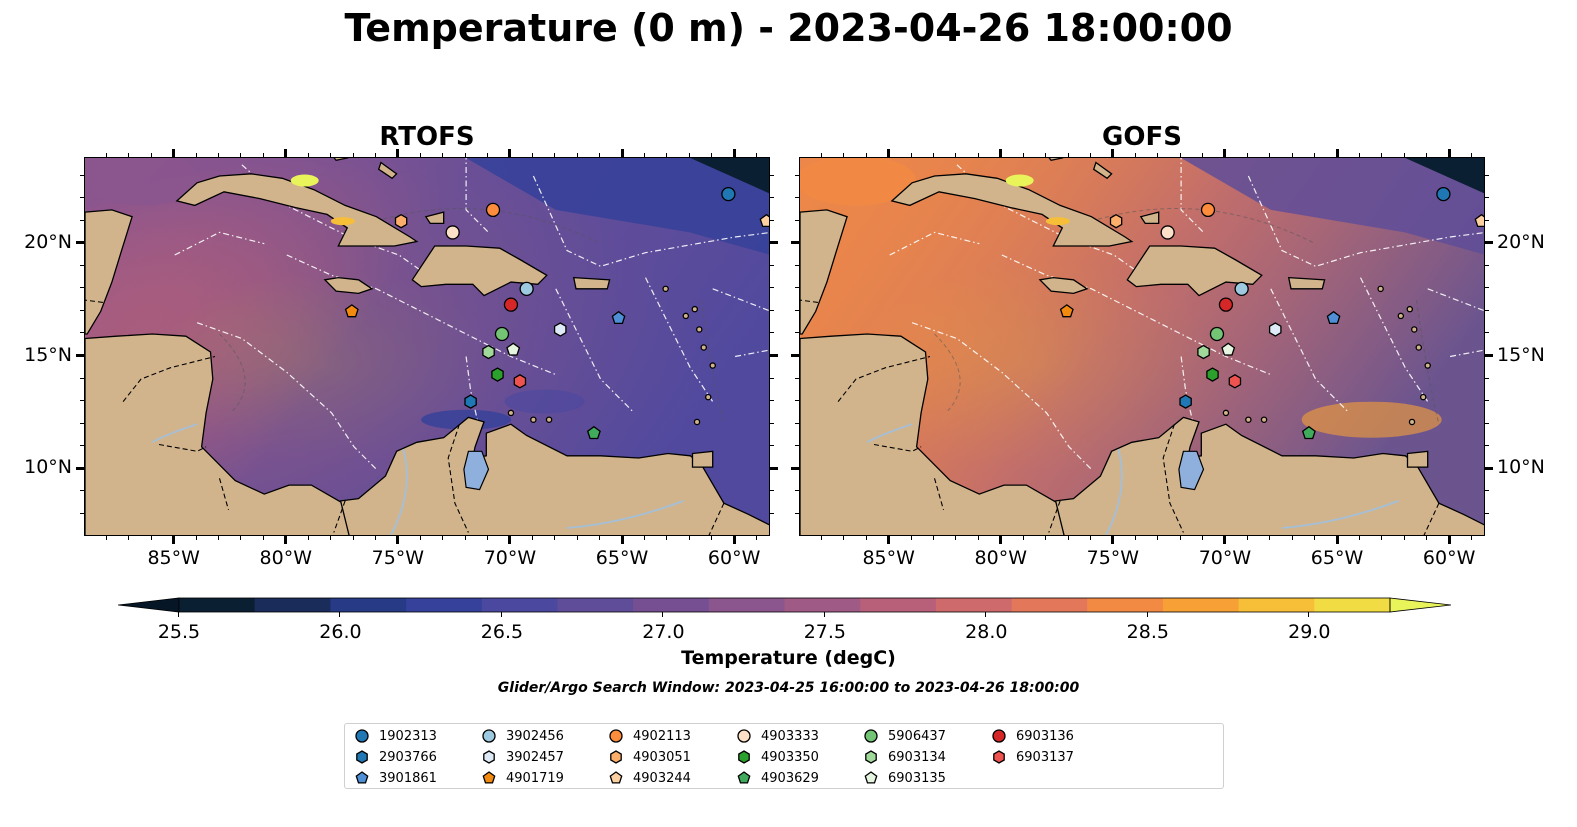 This screenshot has height=827, width=1577. Describe the element at coordinates (1235, 381) in the screenshot. I see `gofs-float-6903137-marker` at that location.